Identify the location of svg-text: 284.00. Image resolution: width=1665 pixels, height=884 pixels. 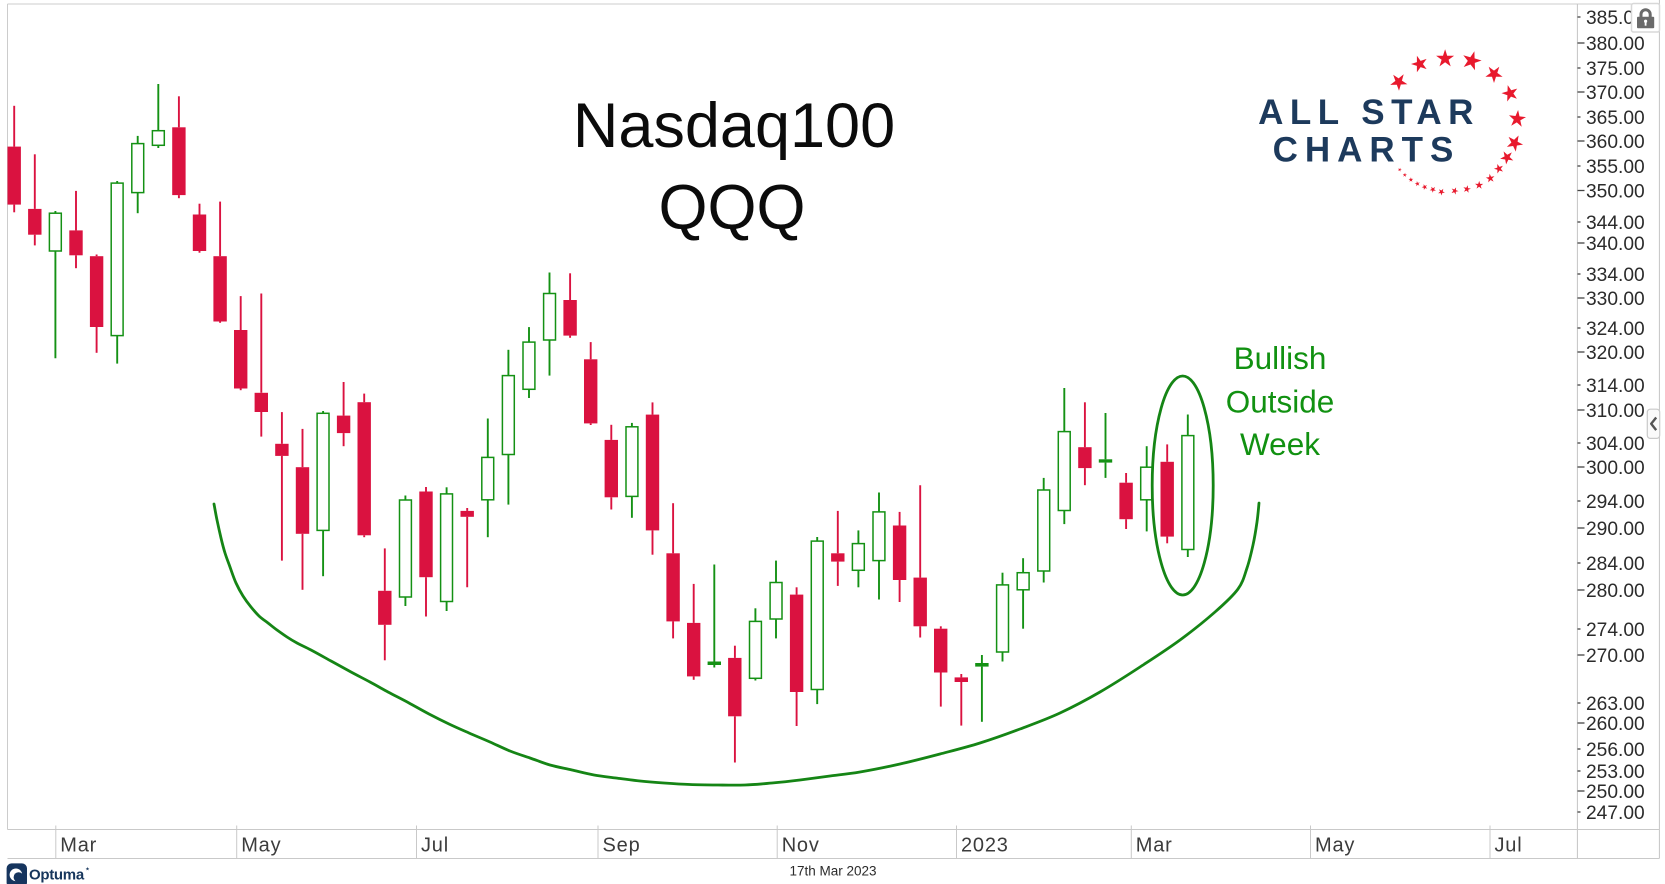
(1615, 564).